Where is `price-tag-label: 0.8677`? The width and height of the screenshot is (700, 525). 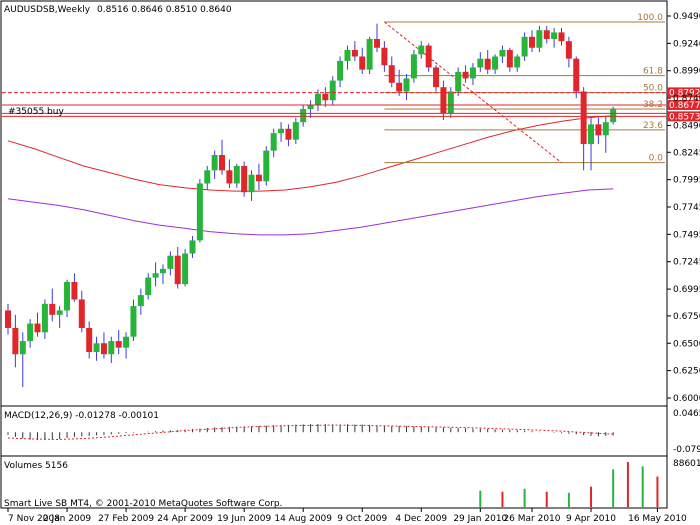 price-tag-label: 0.8677 is located at coordinates (684, 106).